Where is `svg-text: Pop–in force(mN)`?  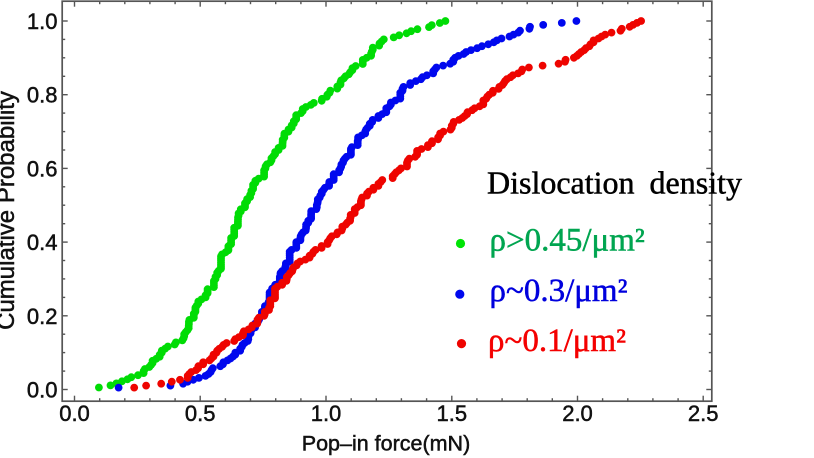
svg-text: Pop–in force(mN) is located at coordinates (386, 444).